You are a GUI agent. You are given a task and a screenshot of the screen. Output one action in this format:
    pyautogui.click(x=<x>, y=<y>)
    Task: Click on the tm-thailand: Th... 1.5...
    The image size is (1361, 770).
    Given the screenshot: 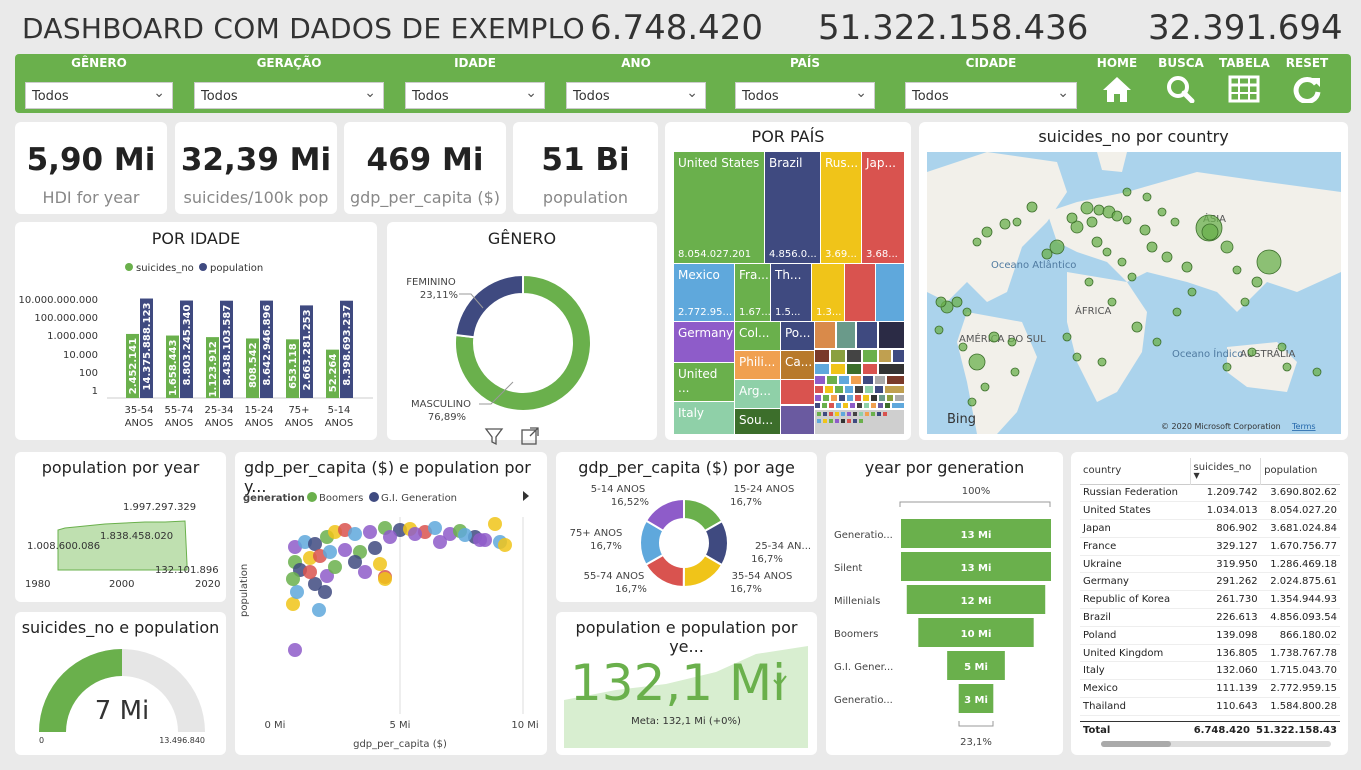 What is the action you would take?
    pyautogui.click(x=791, y=292)
    